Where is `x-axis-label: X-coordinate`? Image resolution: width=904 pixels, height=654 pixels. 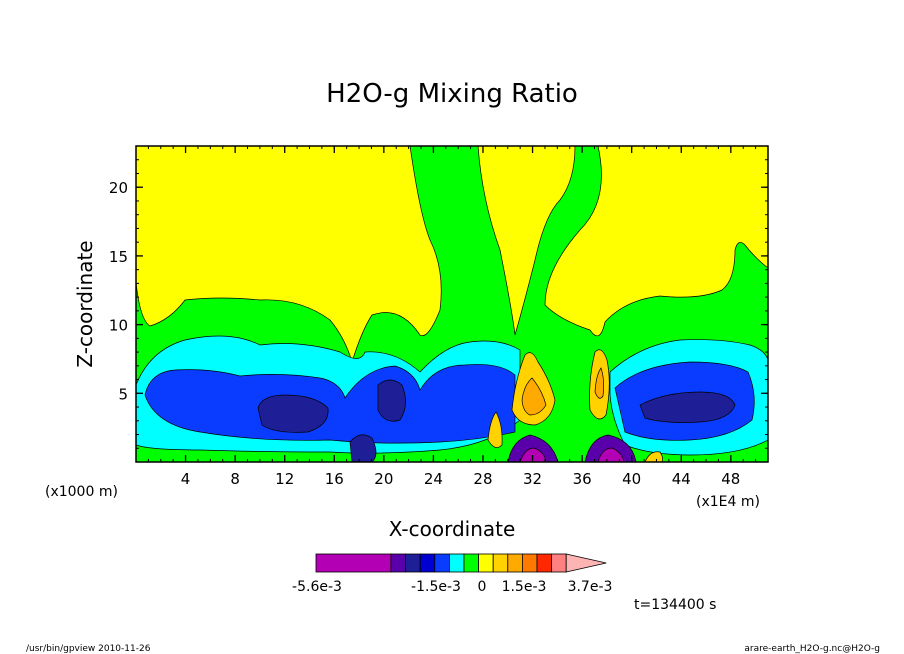 x-axis-label: X-coordinate is located at coordinates (452, 529).